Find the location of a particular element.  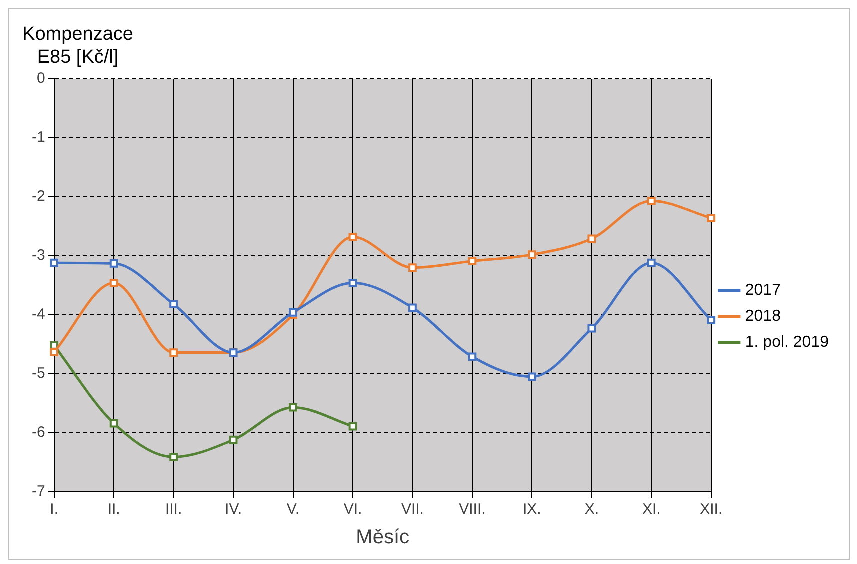

y-tick-label: 0 is located at coordinates (41, 79).